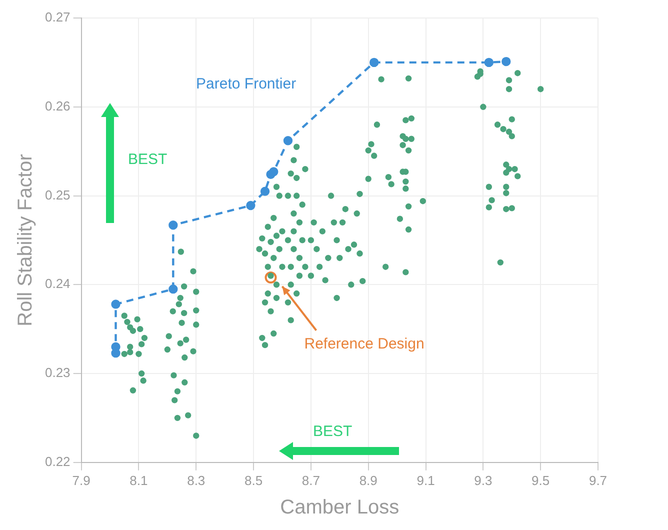  Describe the element at coordinates (246, 84) in the screenshot. I see `text: Pareto Frontier` at that location.